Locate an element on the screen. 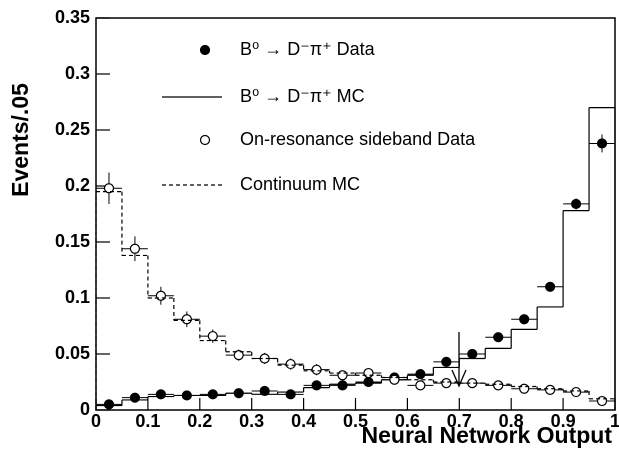 Image resolution: width=619 pixels, height=450 pixels. legend-label: B⁰ → D⁻π⁺ MC is located at coordinates (302, 96).